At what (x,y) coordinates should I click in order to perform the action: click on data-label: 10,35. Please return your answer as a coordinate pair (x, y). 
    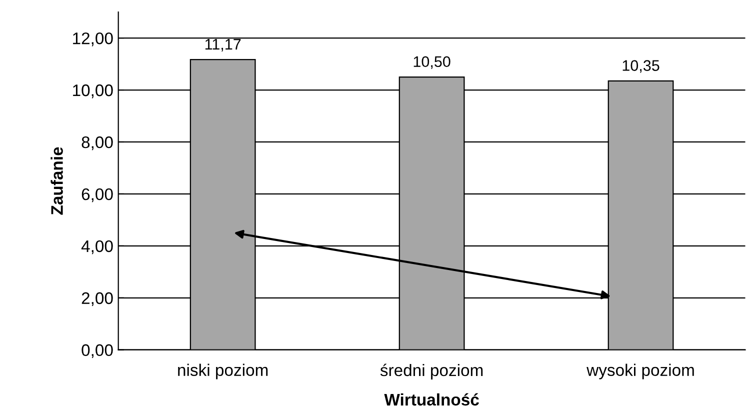
    Looking at the image, I should click on (641, 66).